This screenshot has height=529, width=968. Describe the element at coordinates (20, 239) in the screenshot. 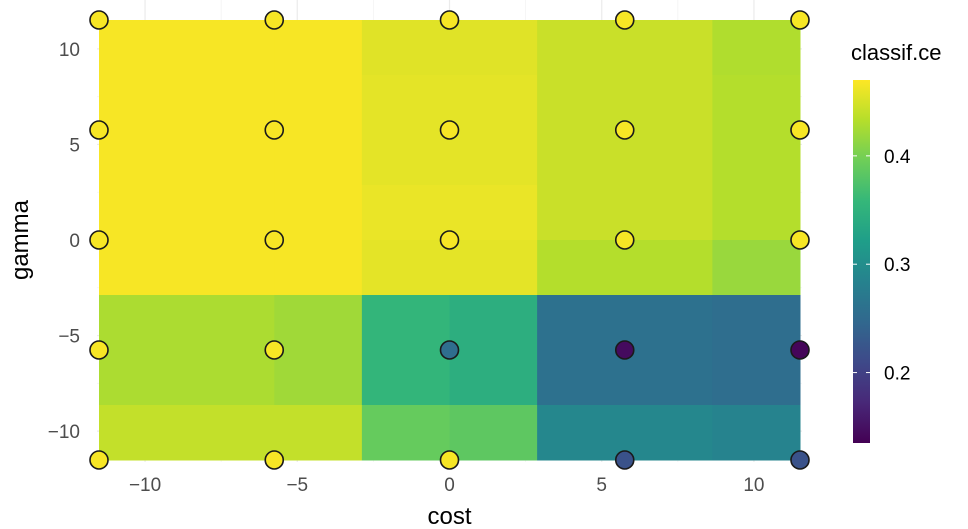

I see `y-axis-title: gamma` at that location.